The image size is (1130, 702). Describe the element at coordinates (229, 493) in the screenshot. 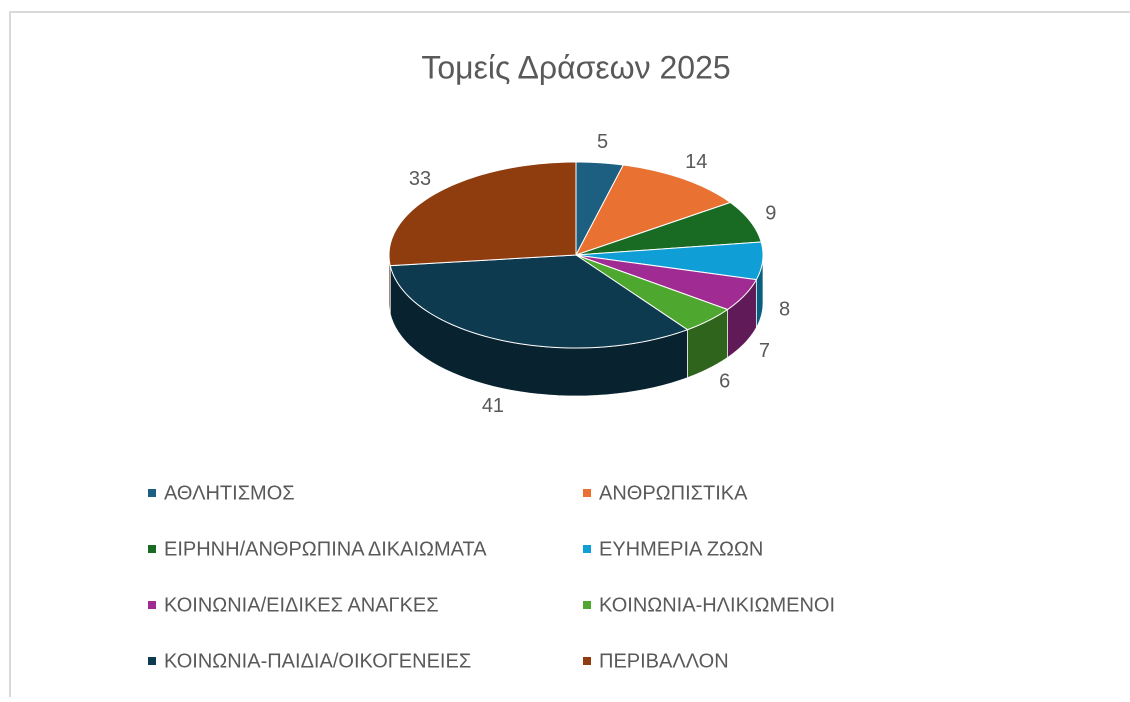

I see `legend-label: ΑΘΛΗΤΙΣΜΟΣ` at that location.